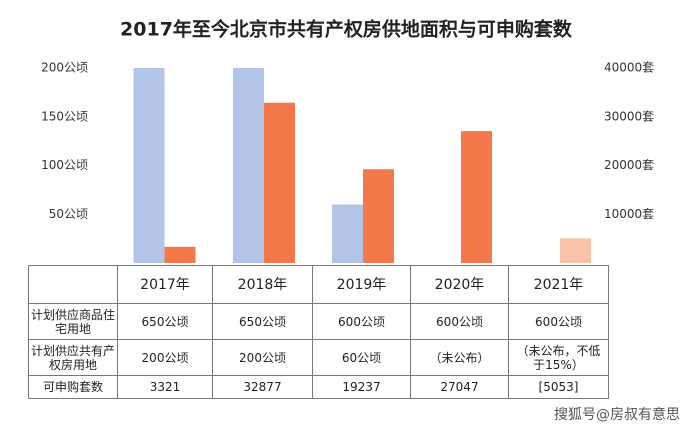 The height and width of the screenshot is (433, 692). I want to click on y-tick-label: 150公顷, so click(64, 116).